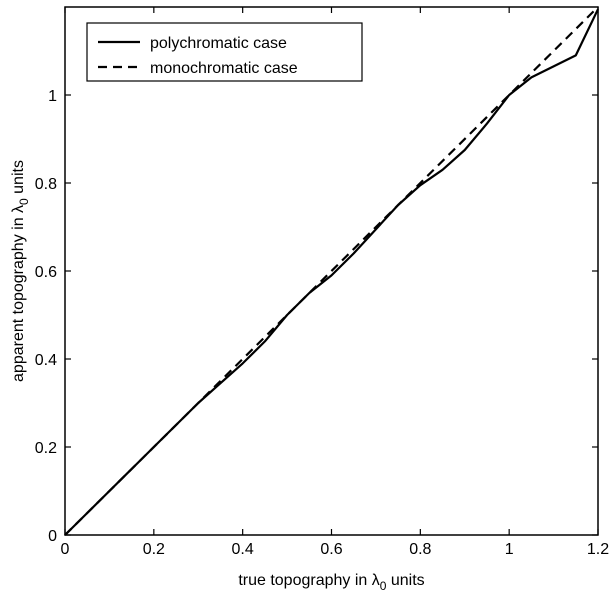 The height and width of the screenshot is (593, 613). I want to click on x-tick-label: 0.2, so click(154, 549).